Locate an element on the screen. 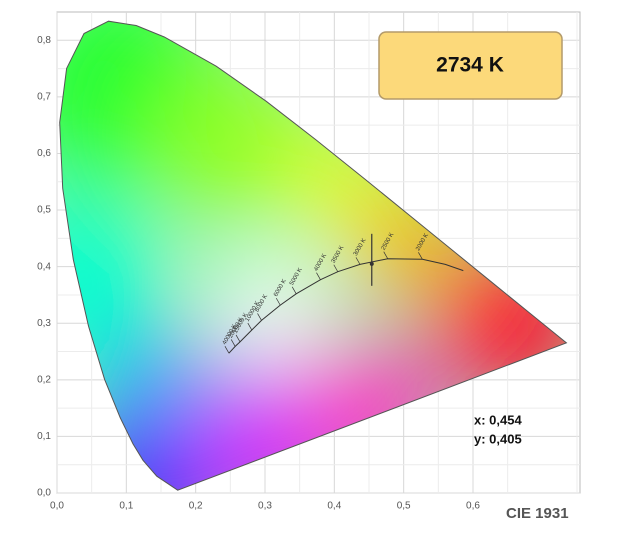 The image size is (620, 550). y-tick-label: 0,2 is located at coordinates (44, 379).